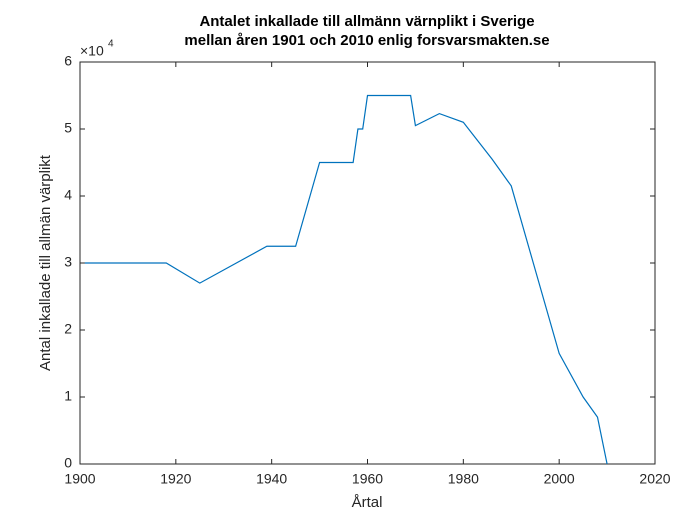 The image size is (694, 513). I want to click on x-tick-label: 2000, so click(559, 479).